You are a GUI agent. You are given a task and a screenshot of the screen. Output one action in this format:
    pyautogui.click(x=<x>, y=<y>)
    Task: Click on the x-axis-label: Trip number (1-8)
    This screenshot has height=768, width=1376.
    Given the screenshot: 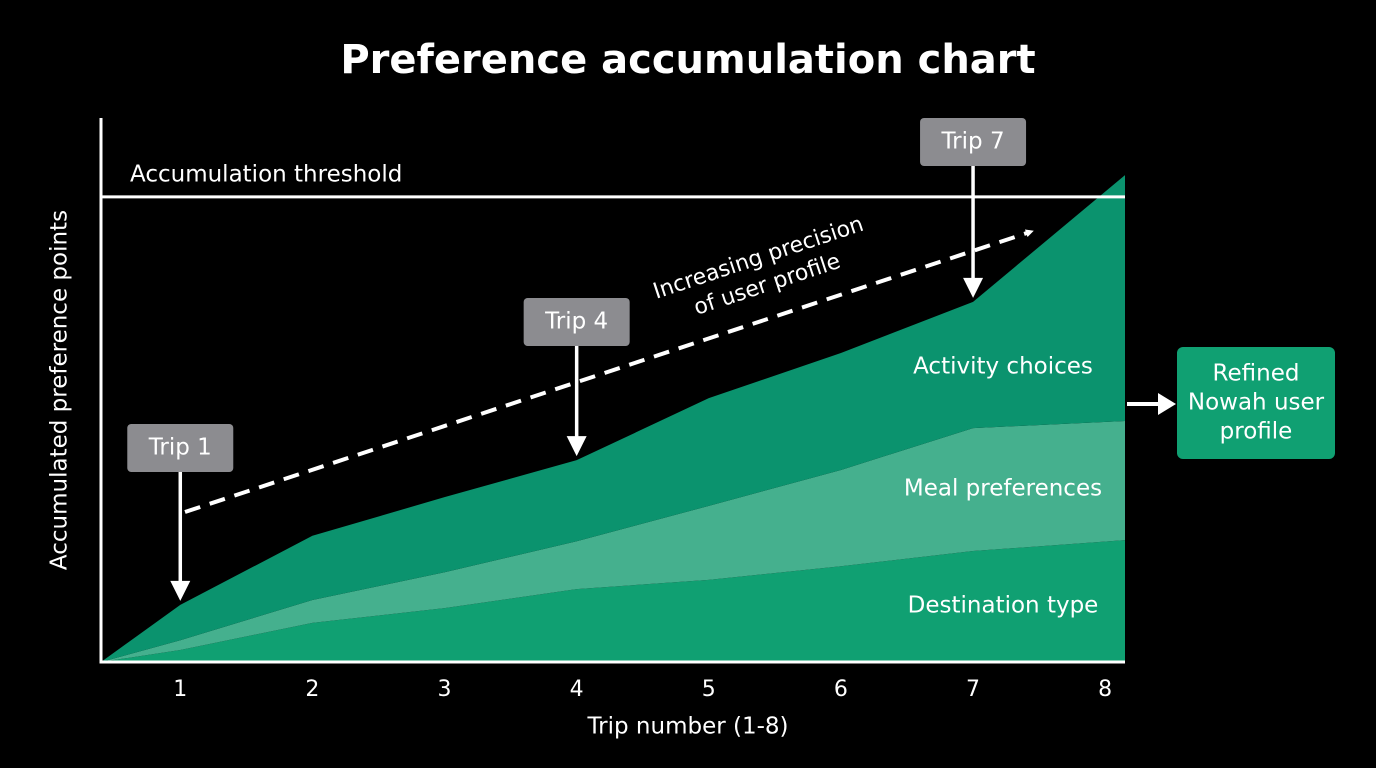 What is the action you would take?
    pyautogui.click(x=687, y=727)
    